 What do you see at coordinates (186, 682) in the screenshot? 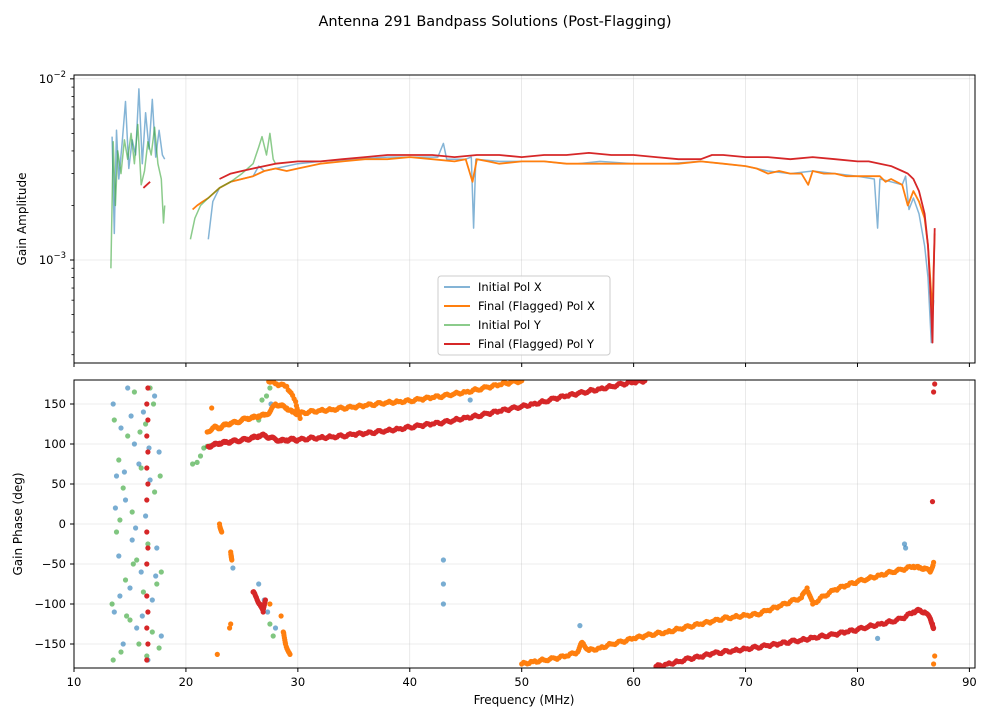
I see `x-tick-label: 20` at bounding box center [186, 682].